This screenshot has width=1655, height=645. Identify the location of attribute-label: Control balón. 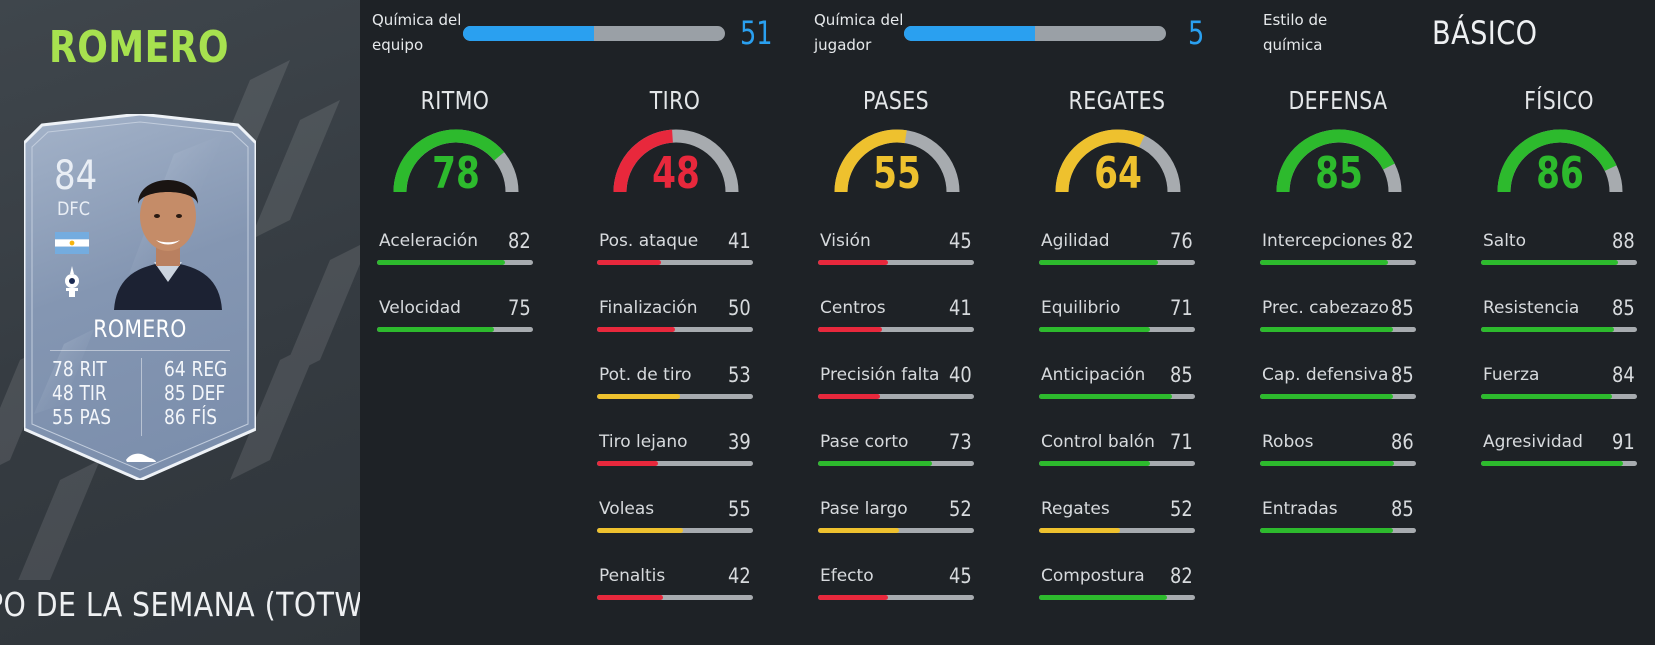
(1098, 442).